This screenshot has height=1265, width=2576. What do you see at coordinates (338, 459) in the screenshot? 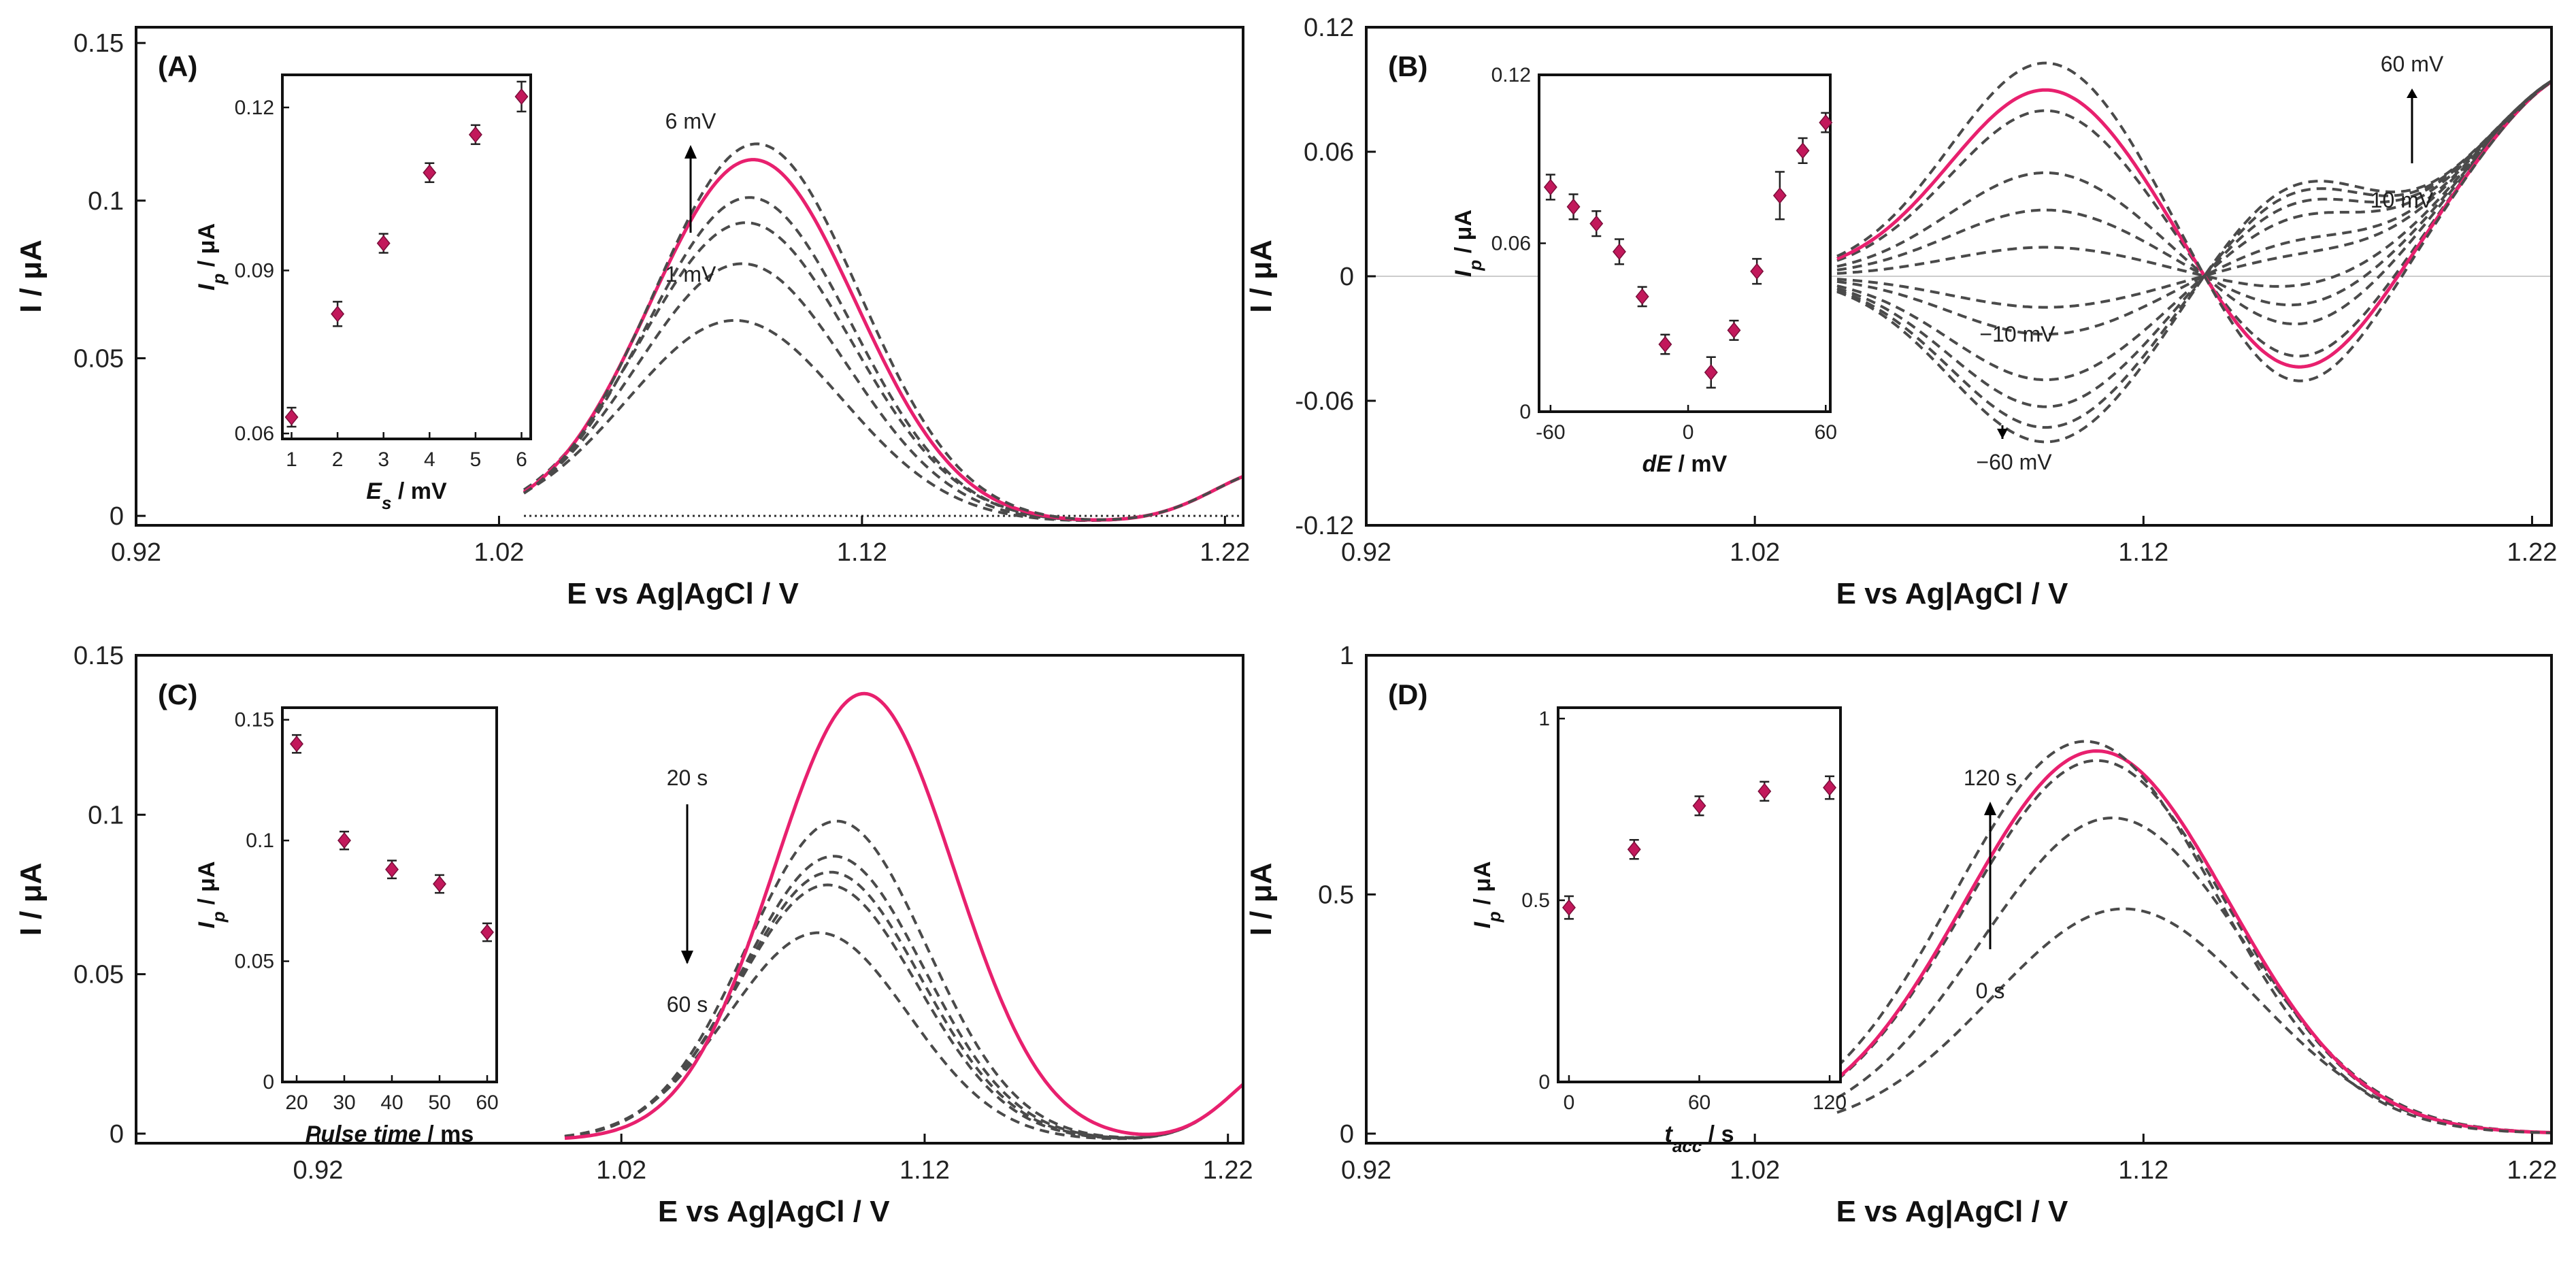
I see `inset-x-tick-label: 2` at bounding box center [338, 459].